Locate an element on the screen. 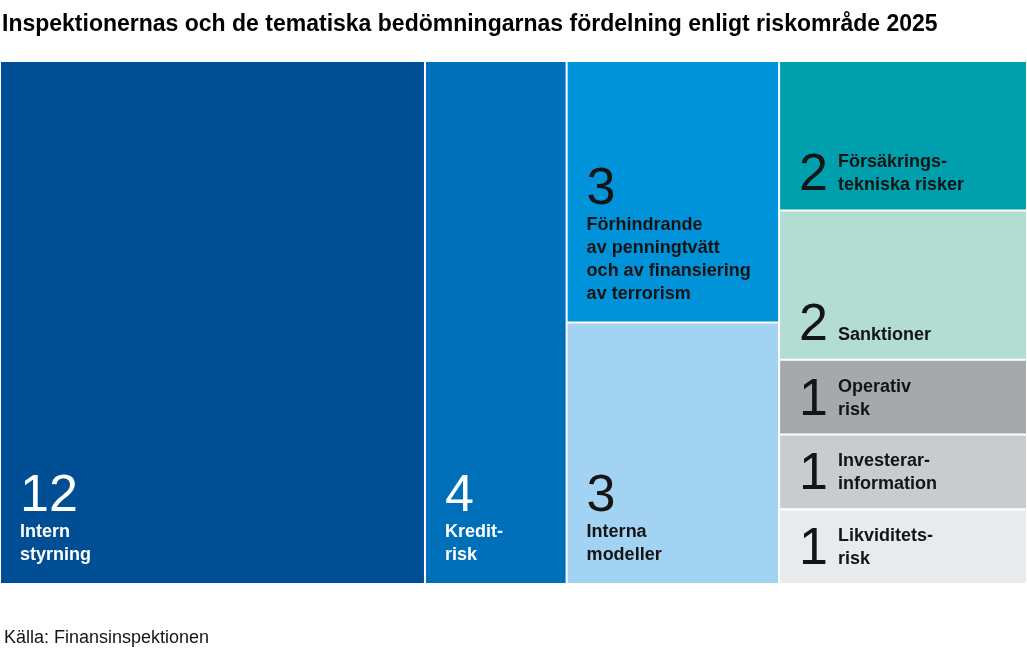 Image resolution: width=1027 pixels, height=667 pixels. category-label: Sanktioner is located at coordinates (885, 333).